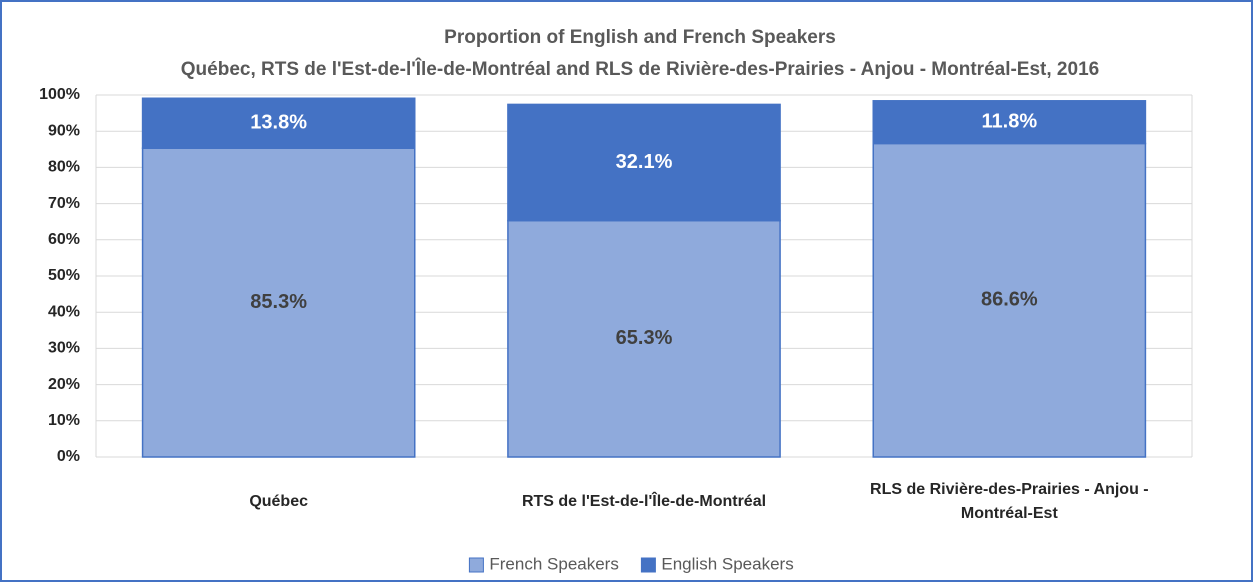  I want to click on x-tick-label: Québec, so click(278, 501).